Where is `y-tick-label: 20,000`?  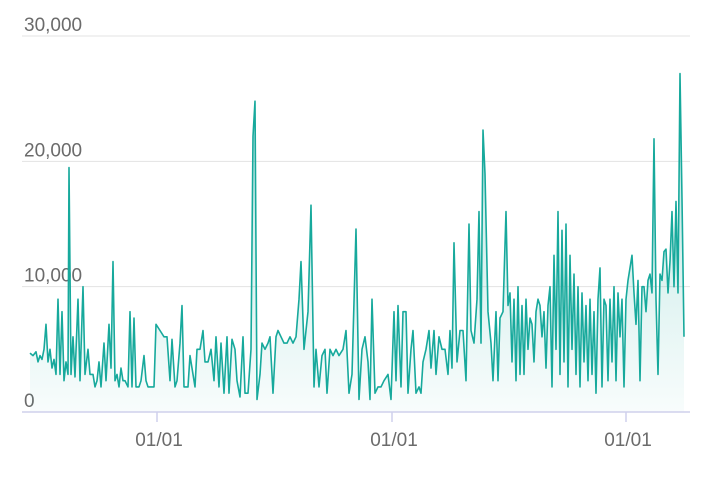 y-tick-label: 20,000 is located at coordinates (53, 150).